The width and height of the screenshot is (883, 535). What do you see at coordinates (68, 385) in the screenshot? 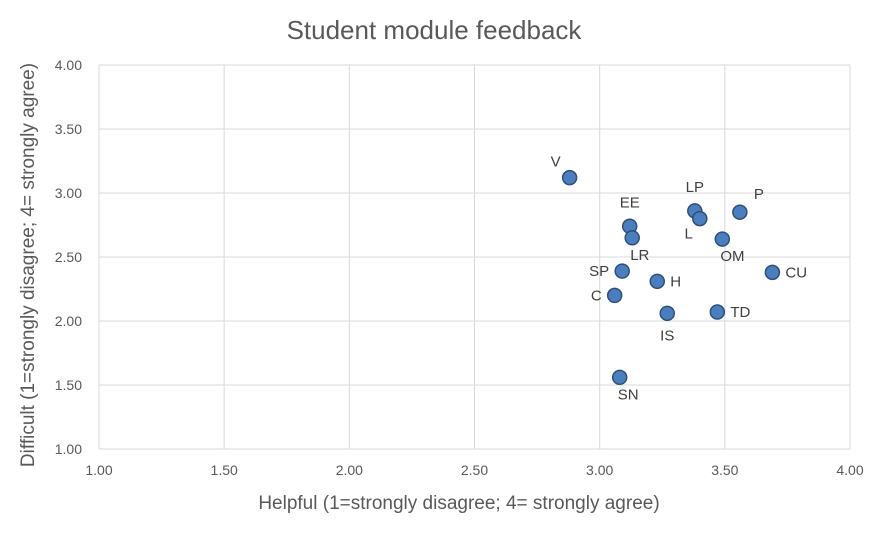
I see `y-tick-label: 1.50` at bounding box center [68, 385].